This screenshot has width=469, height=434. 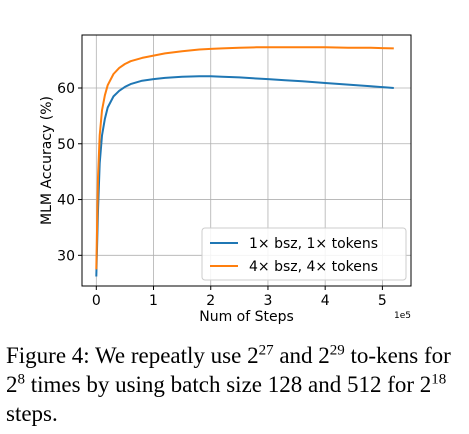 What do you see at coordinates (96, 301) in the screenshot?
I see `x-tick-label: 0` at bounding box center [96, 301].